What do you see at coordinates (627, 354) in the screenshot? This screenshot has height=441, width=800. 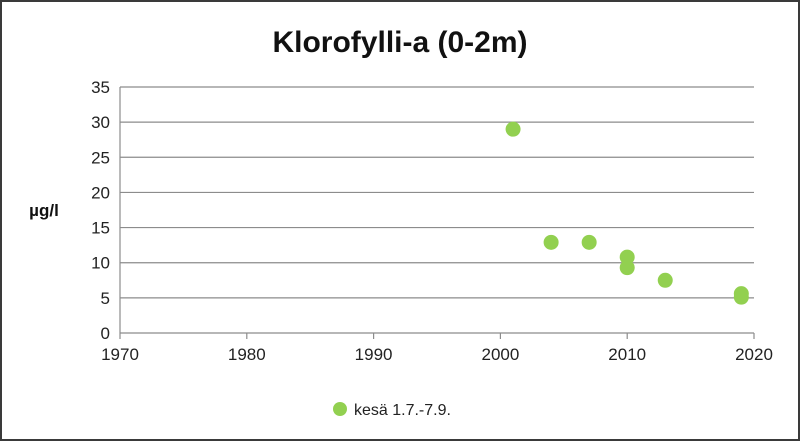 I see `x-tick-label: 2010` at bounding box center [627, 354].